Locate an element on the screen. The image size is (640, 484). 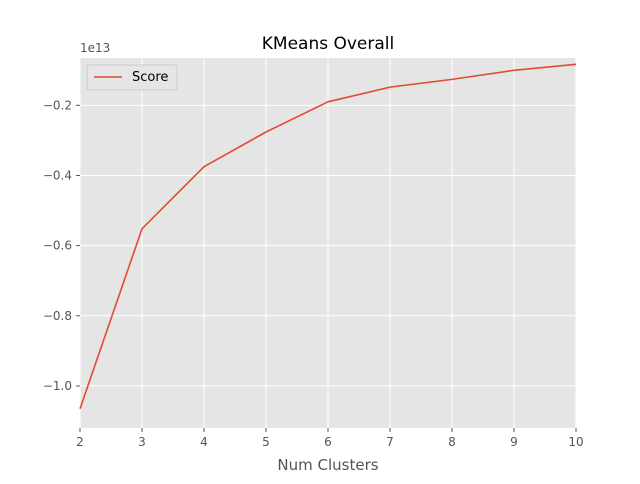
x-tick-label: 4 is located at coordinates (204, 442).